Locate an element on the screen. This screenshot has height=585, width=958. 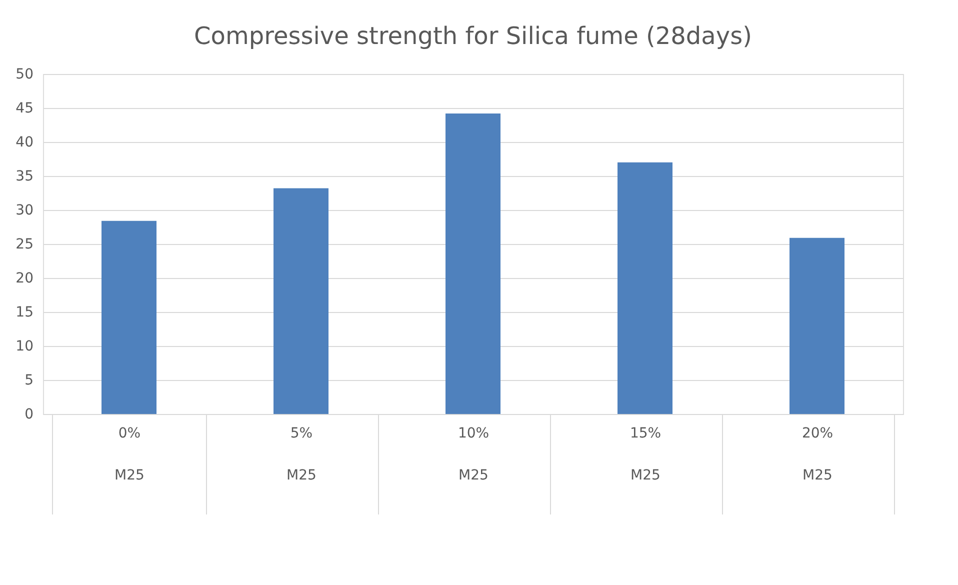
y-tick-label: 35 is located at coordinates (25, 176).